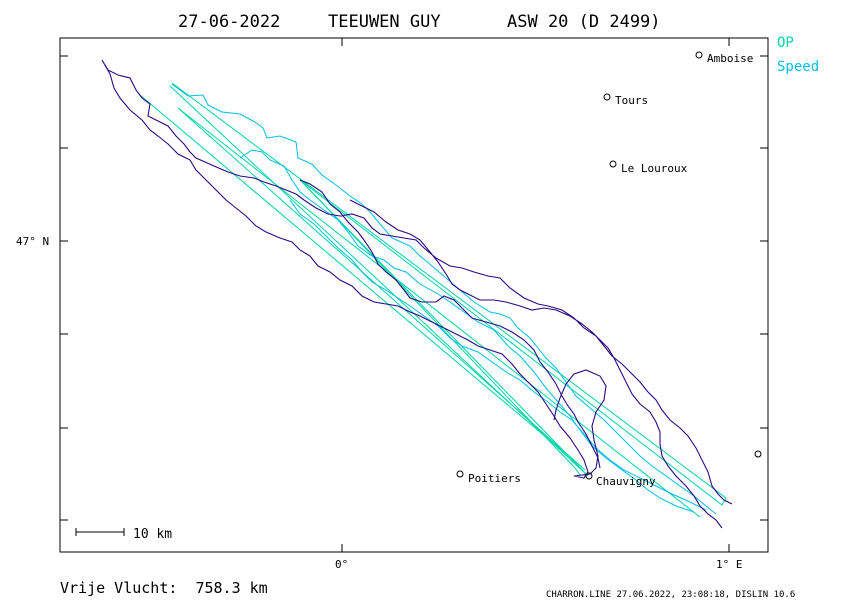 The width and height of the screenshot is (853, 603). What do you see at coordinates (100, 532) in the screenshot?
I see `scale-bar` at bounding box center [100, 532].